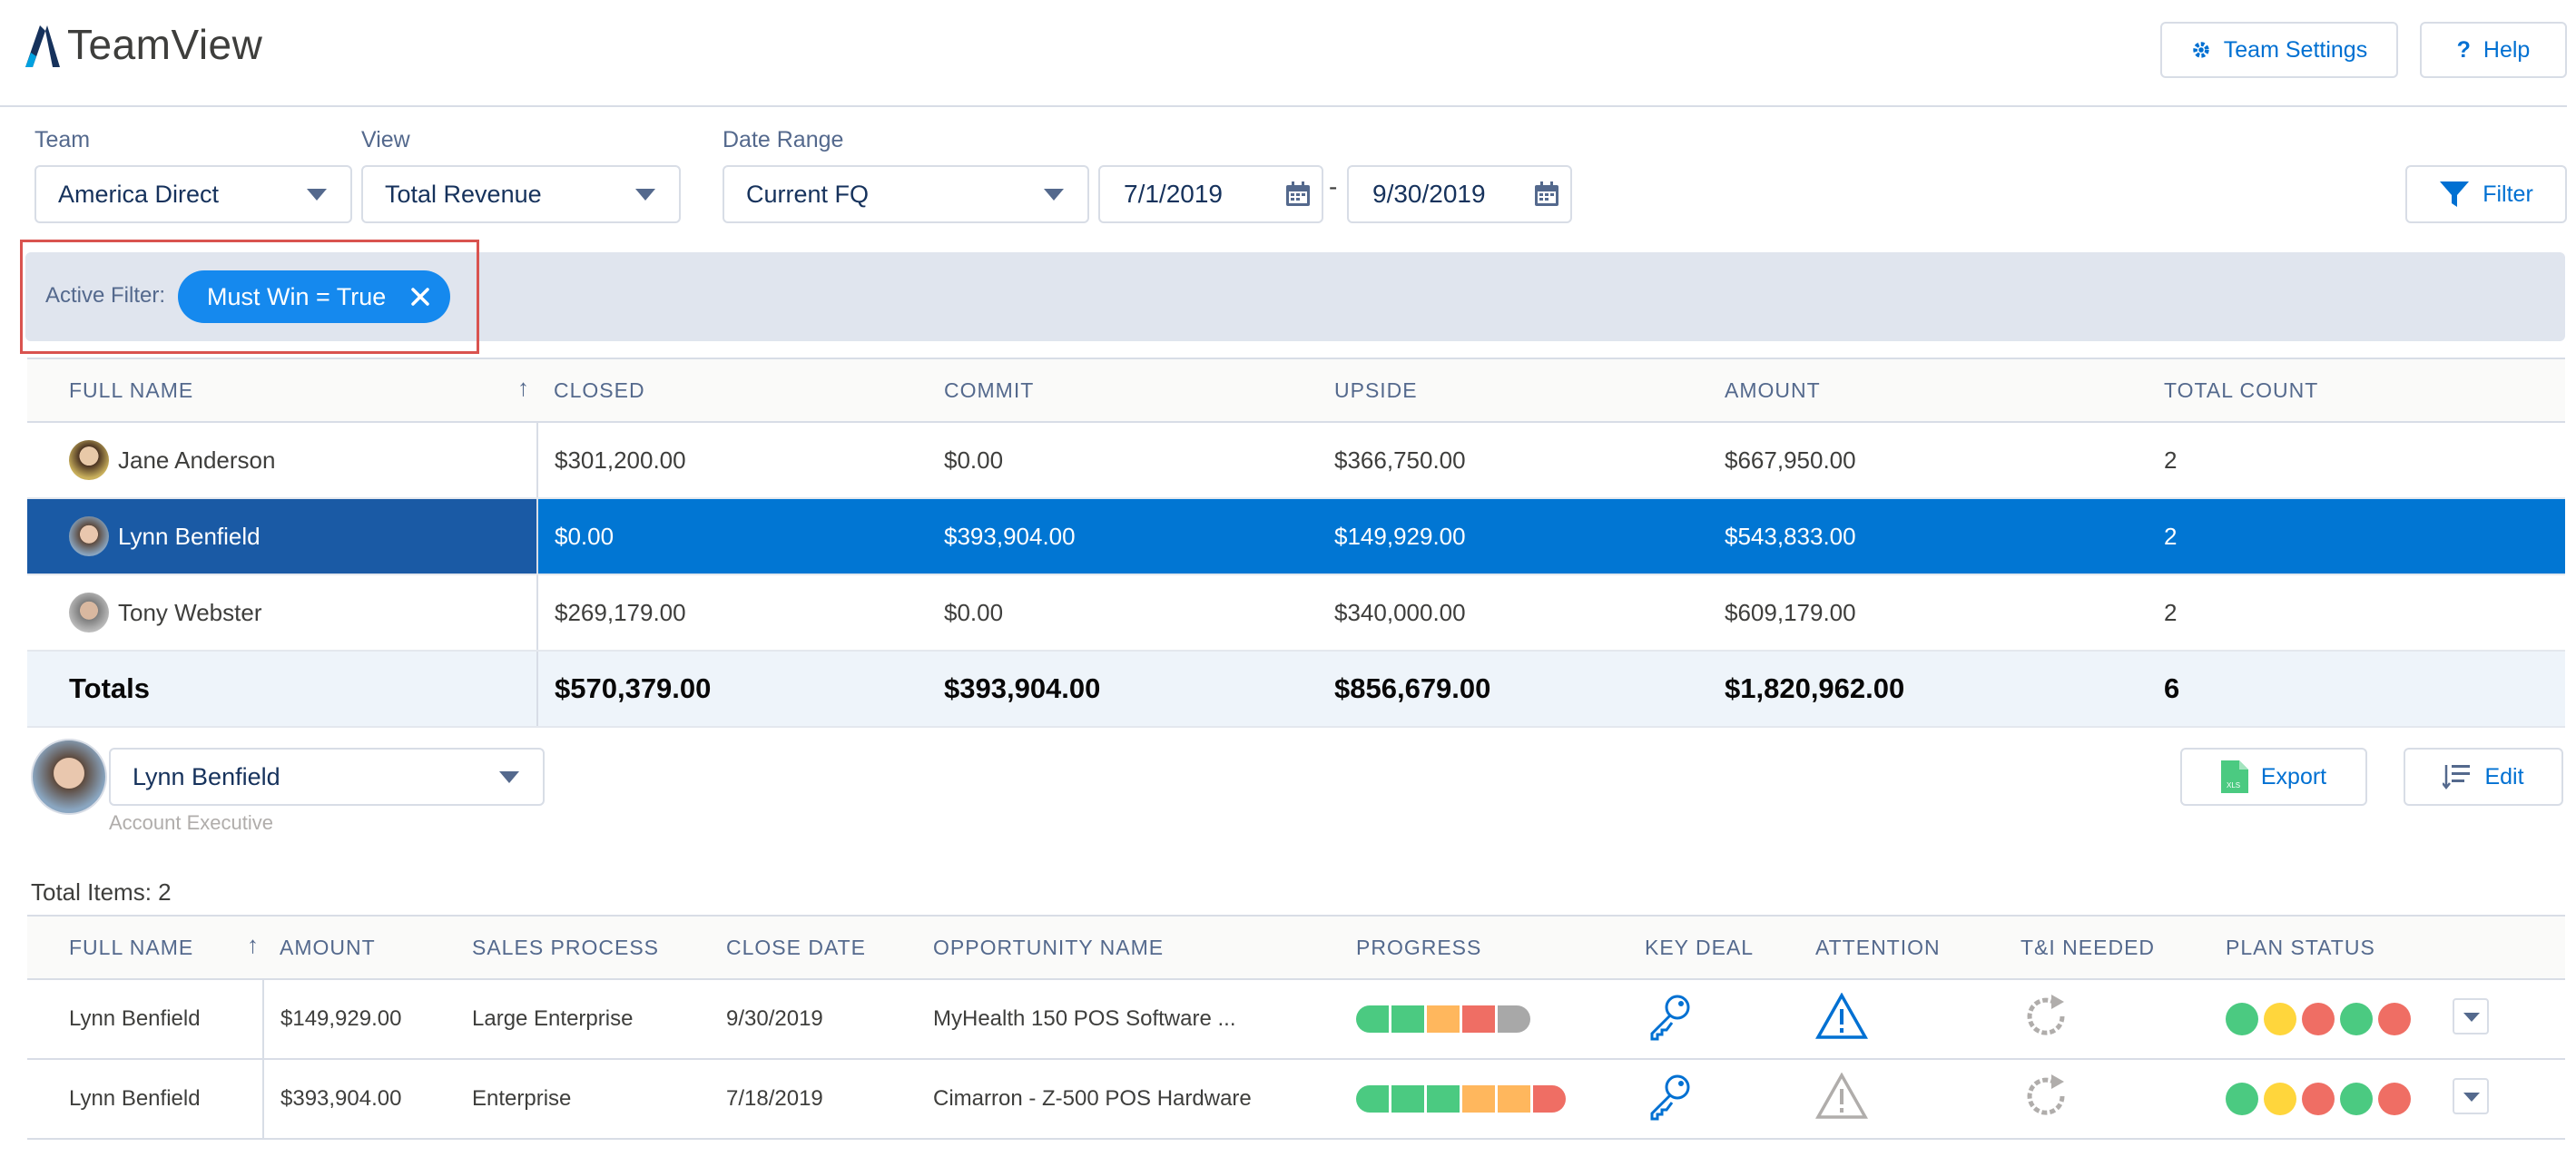 The image size is (2576, 1157). What do you see at coordinates (1429, 194) in the screenshot?
I see `end-date-value: 9/30/2019` at bounding box center [1429, 194].